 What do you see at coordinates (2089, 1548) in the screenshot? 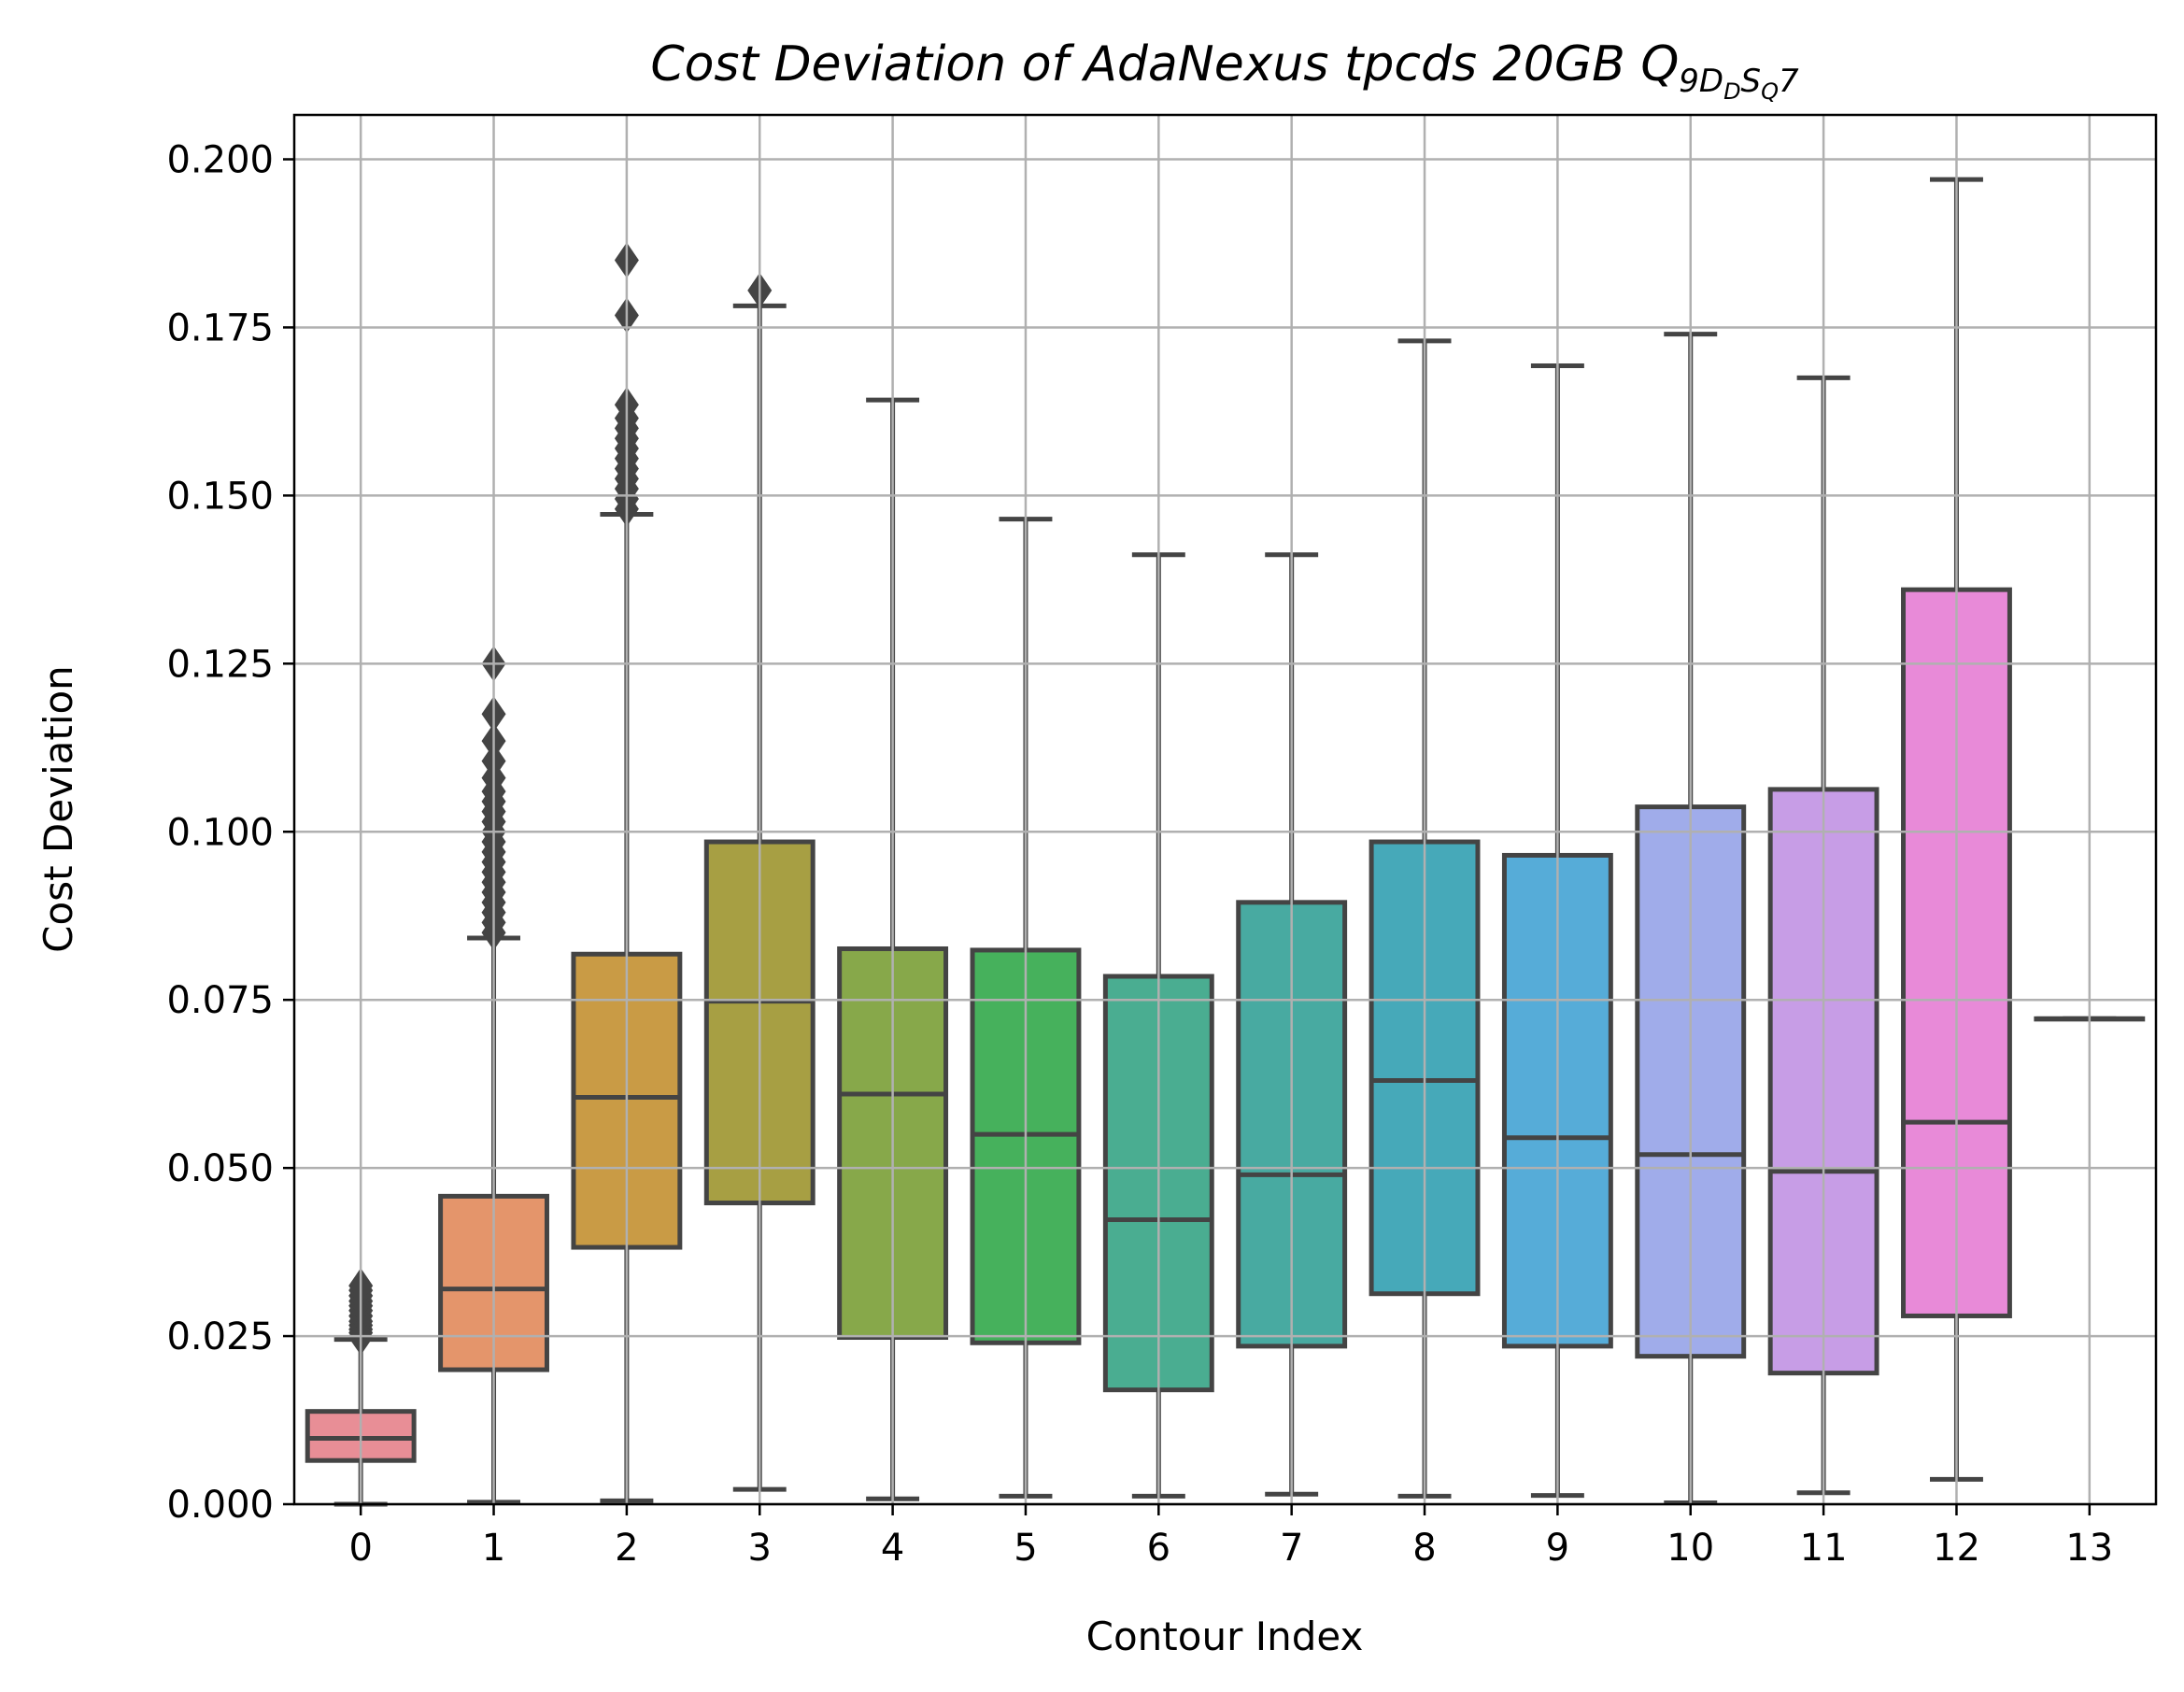
I see `x-tick-label: 13` at bounding box center [2089, 1548].